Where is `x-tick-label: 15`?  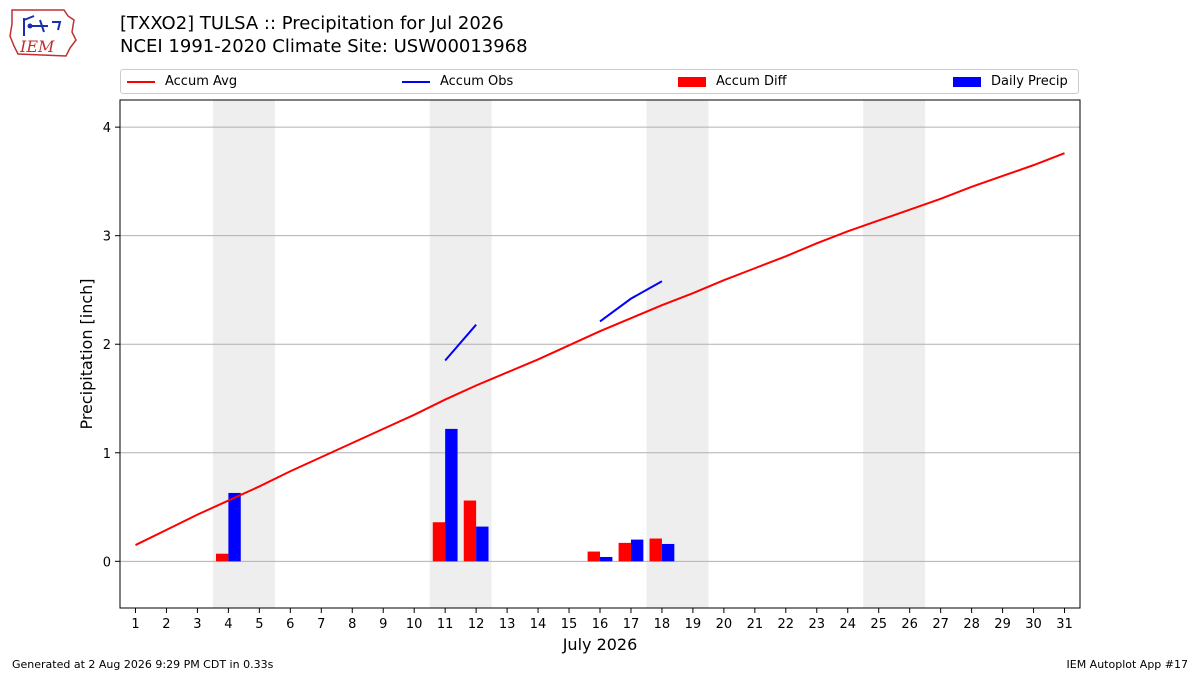
x-tick-label: 15 is located at coordinates (569, 624).